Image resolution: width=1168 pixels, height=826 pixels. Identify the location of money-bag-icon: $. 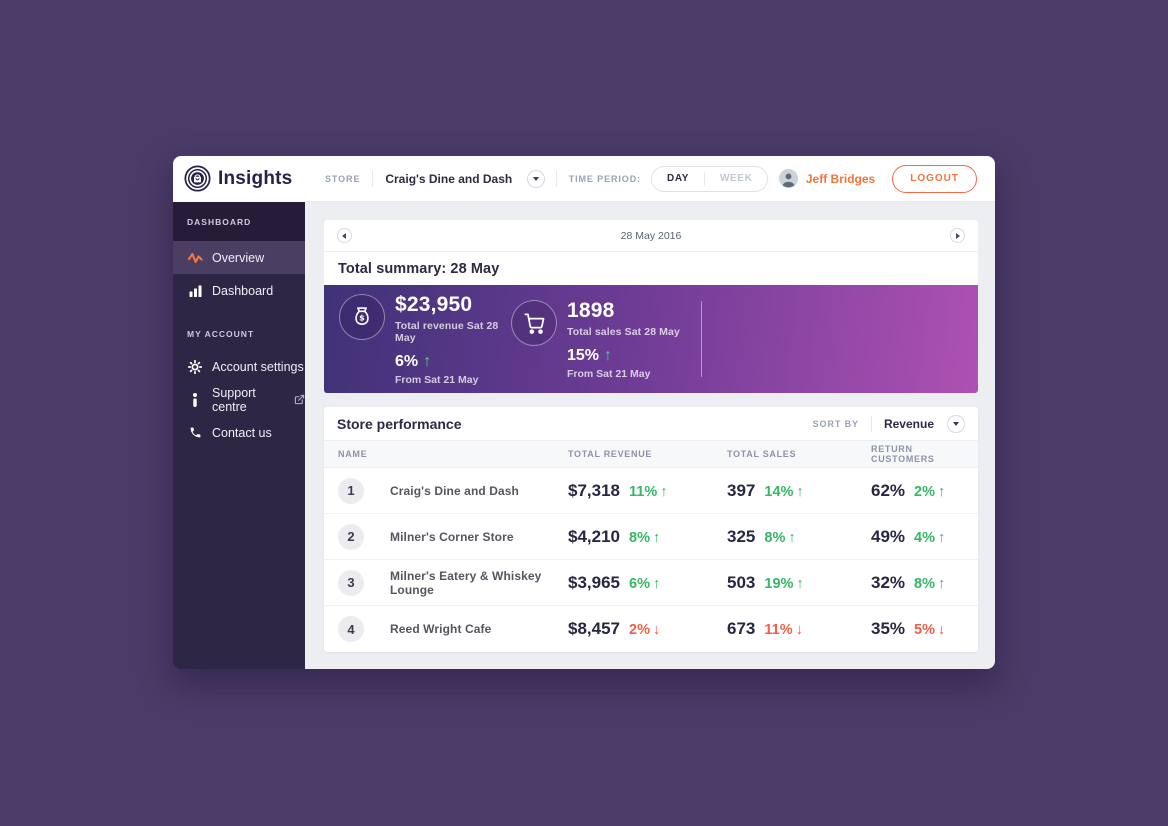
(362, 316).